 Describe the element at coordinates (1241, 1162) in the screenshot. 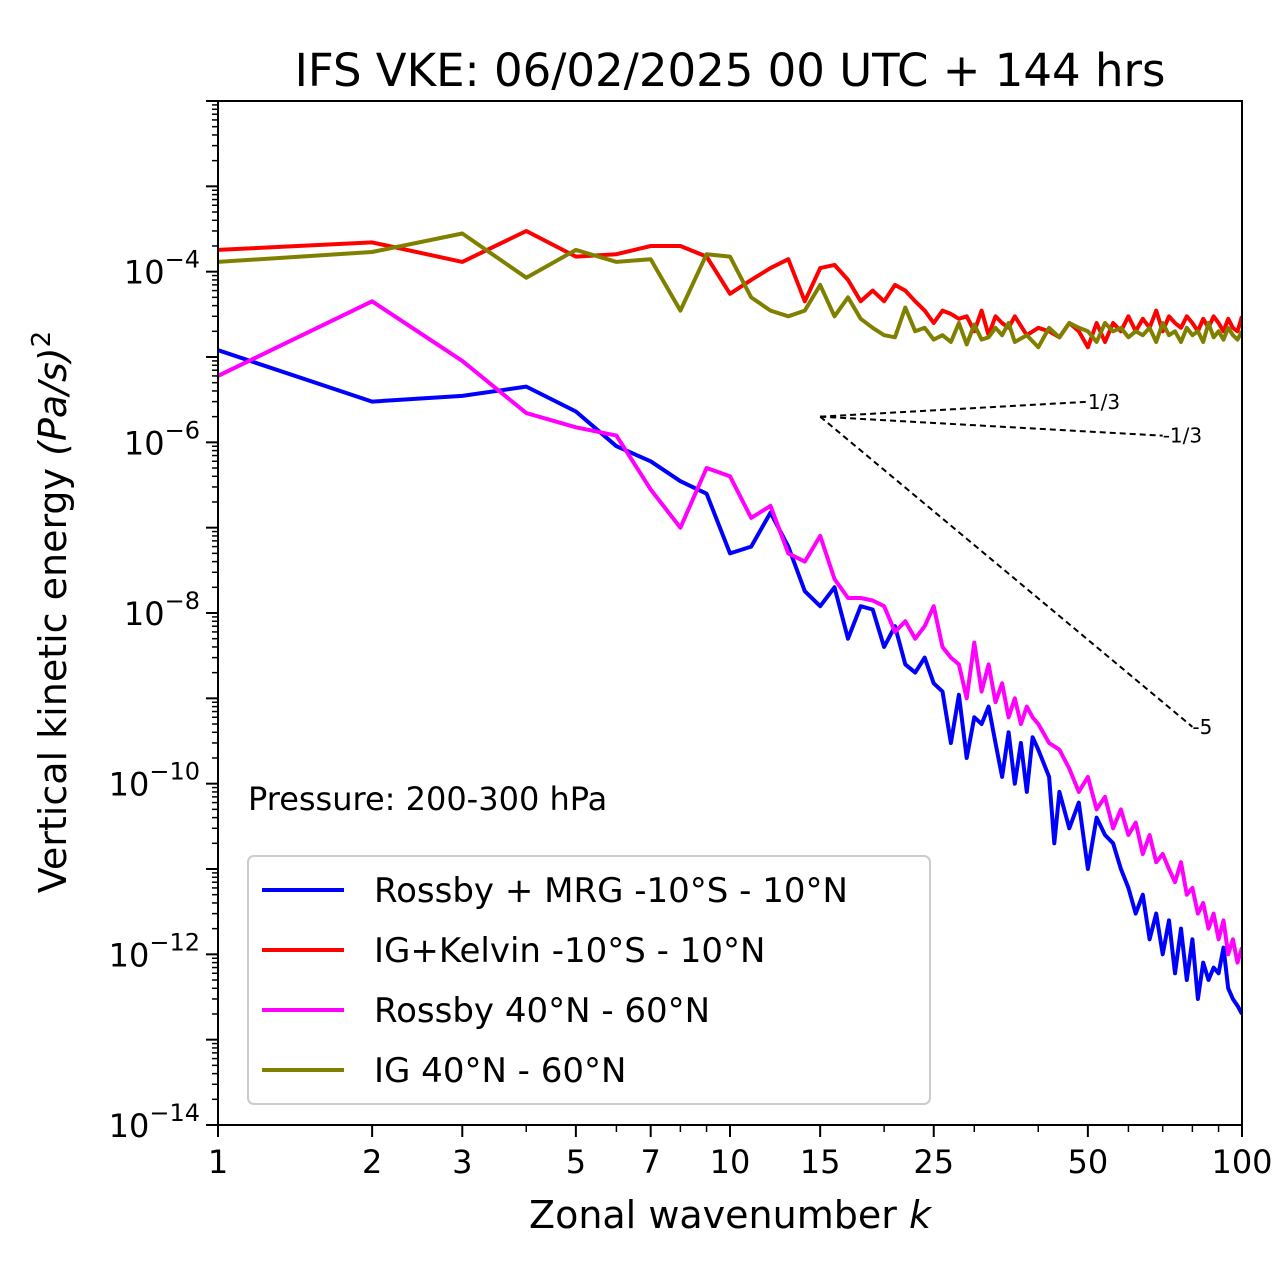

I see `x-tick-label: 100` at that location.